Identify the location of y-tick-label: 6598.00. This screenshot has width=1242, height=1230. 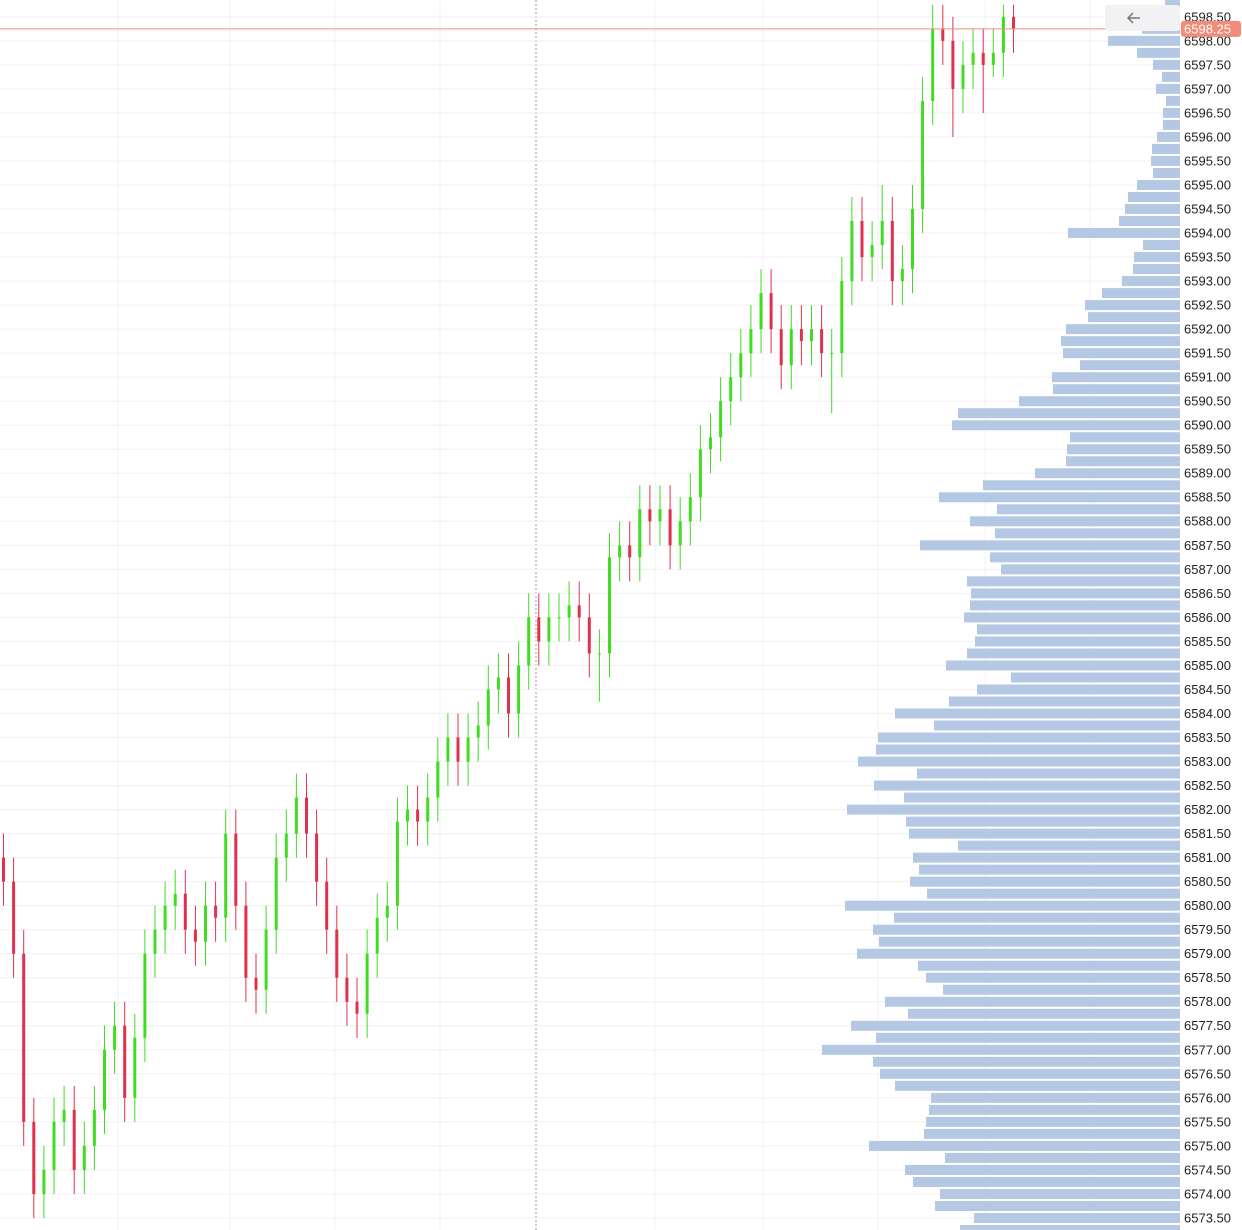
(1207, 40).